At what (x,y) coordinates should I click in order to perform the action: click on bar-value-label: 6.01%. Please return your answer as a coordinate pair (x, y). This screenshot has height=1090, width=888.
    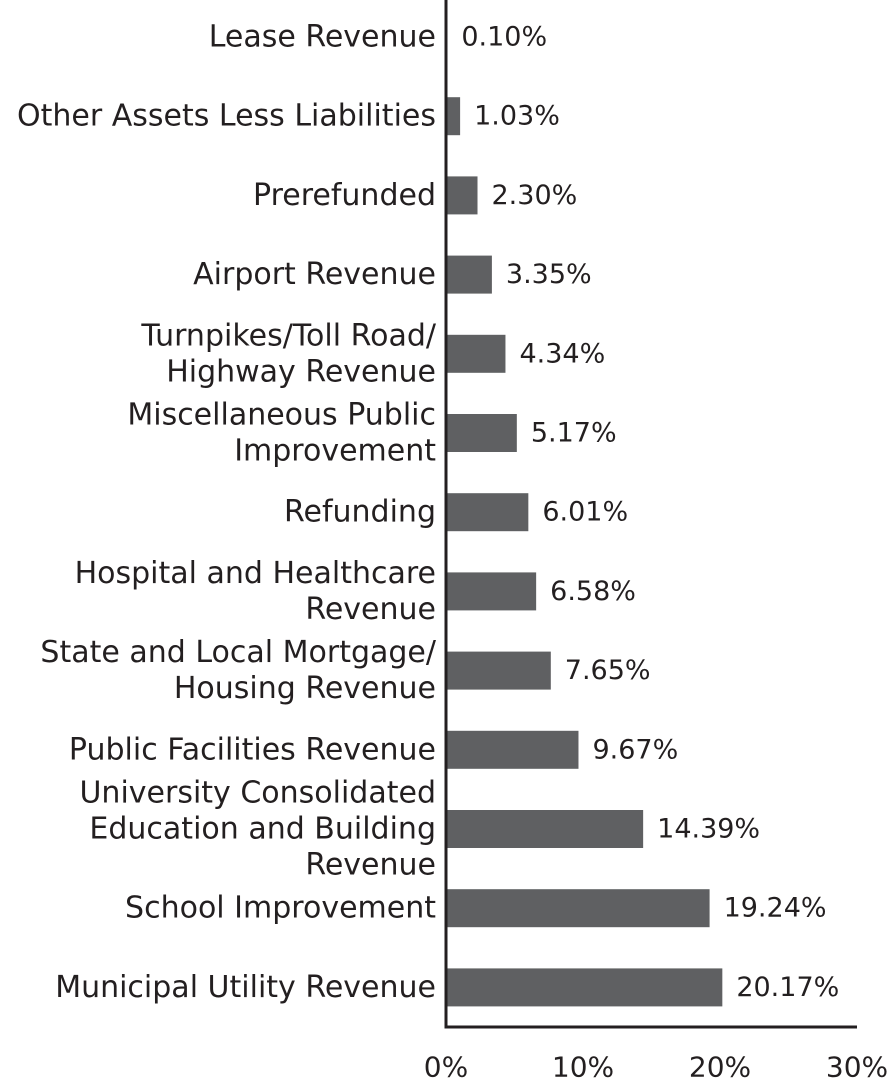
    Looking at the image, I should click on (585, 512).